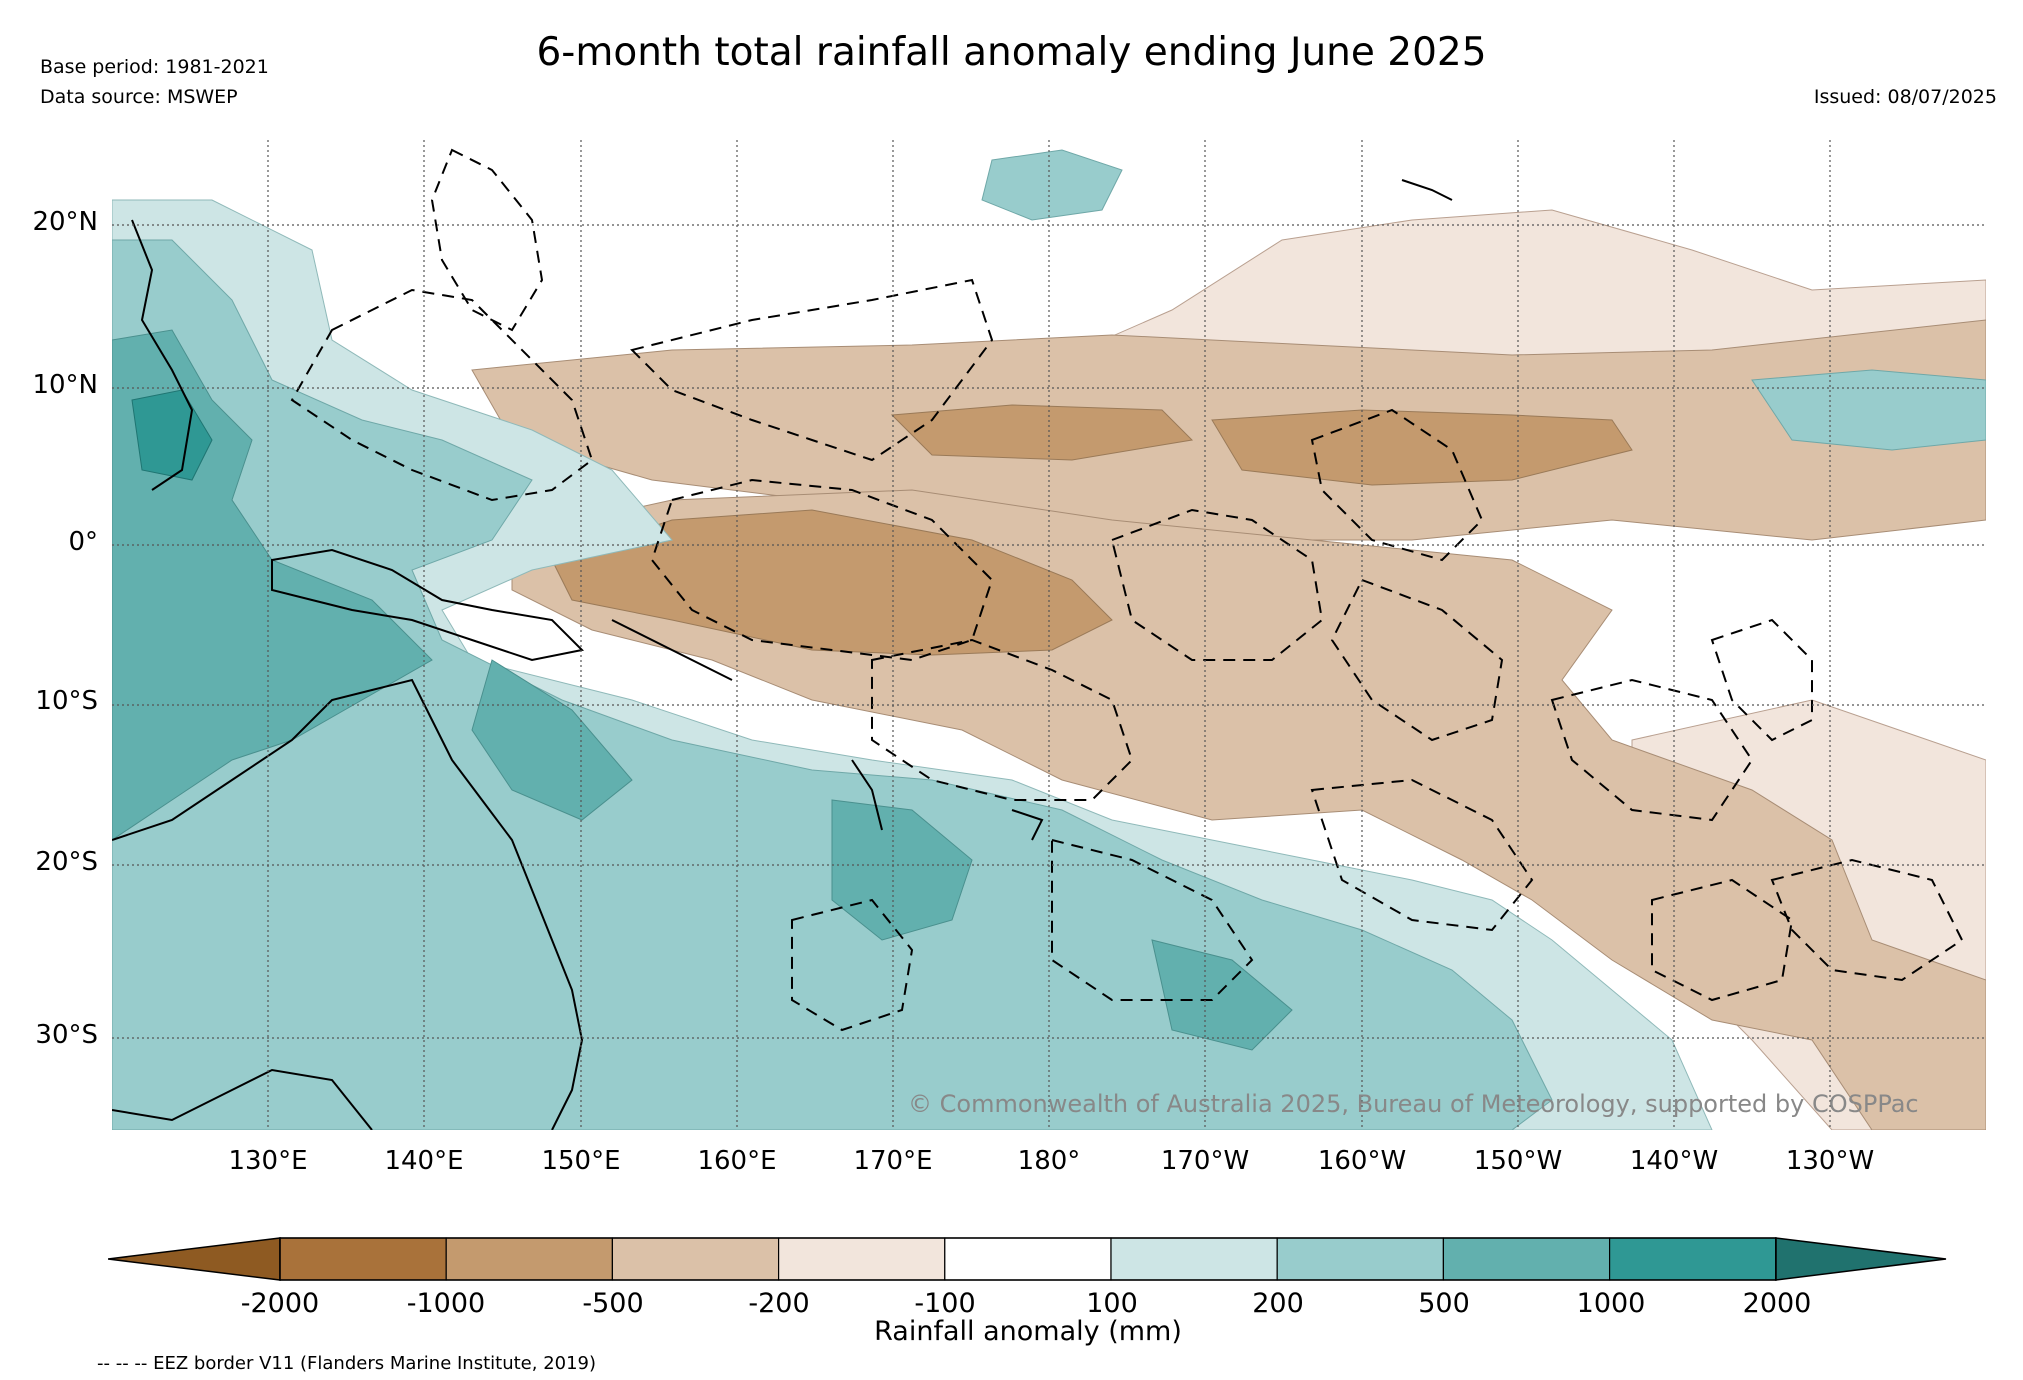 This screenshot has width=2023, height=1380. I want to click on colorbar-extension-low, so click(194, 1259).